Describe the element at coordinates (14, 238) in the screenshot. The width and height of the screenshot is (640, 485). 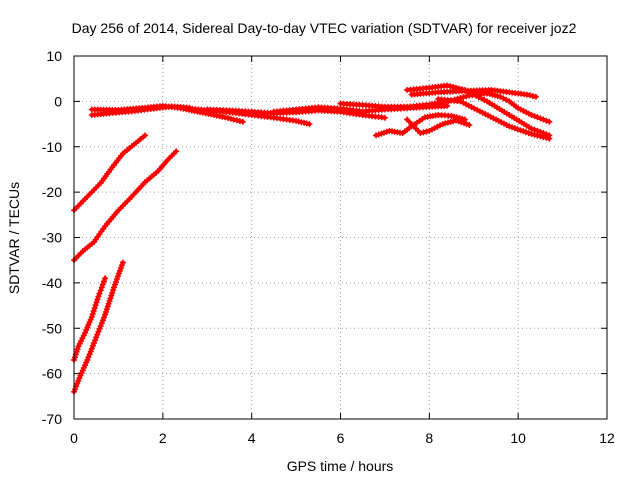
I see `y-axis-label: SDTVAR / TECUs` at that location.